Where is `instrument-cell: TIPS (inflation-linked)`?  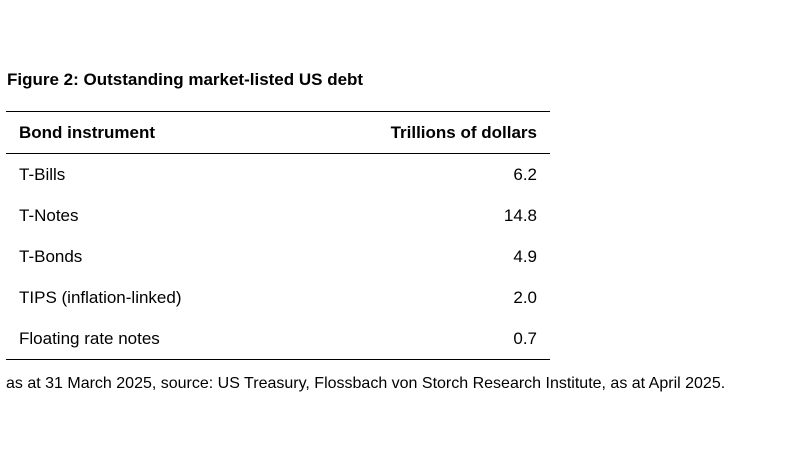
instrument-cell: TIPS (inflation-linked) is located at coordinates (100, 297).